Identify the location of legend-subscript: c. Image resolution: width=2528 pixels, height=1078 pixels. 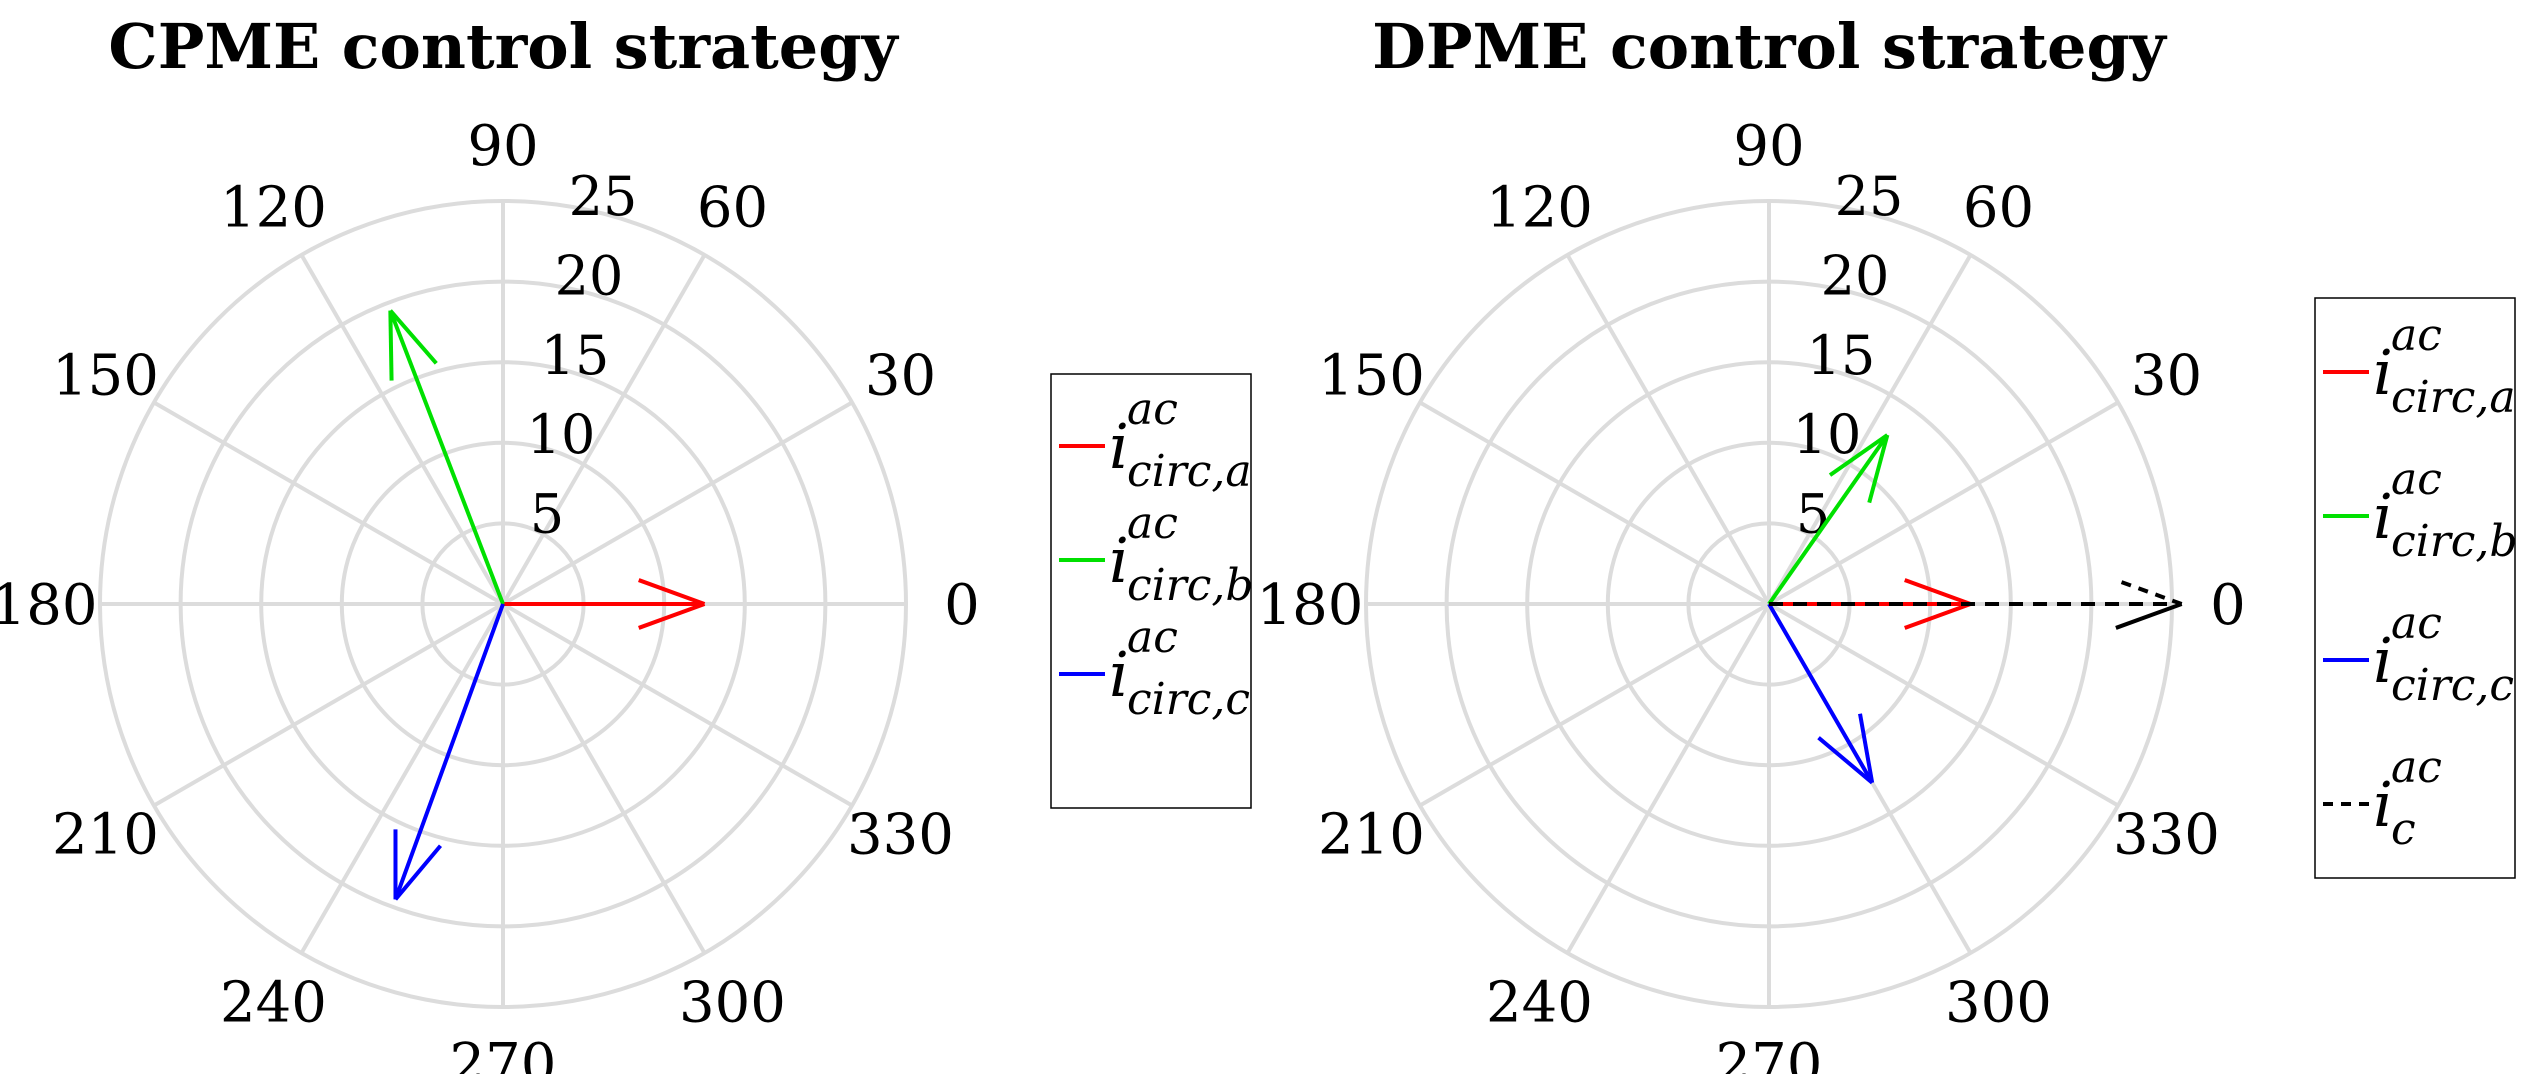
(2403, 829).